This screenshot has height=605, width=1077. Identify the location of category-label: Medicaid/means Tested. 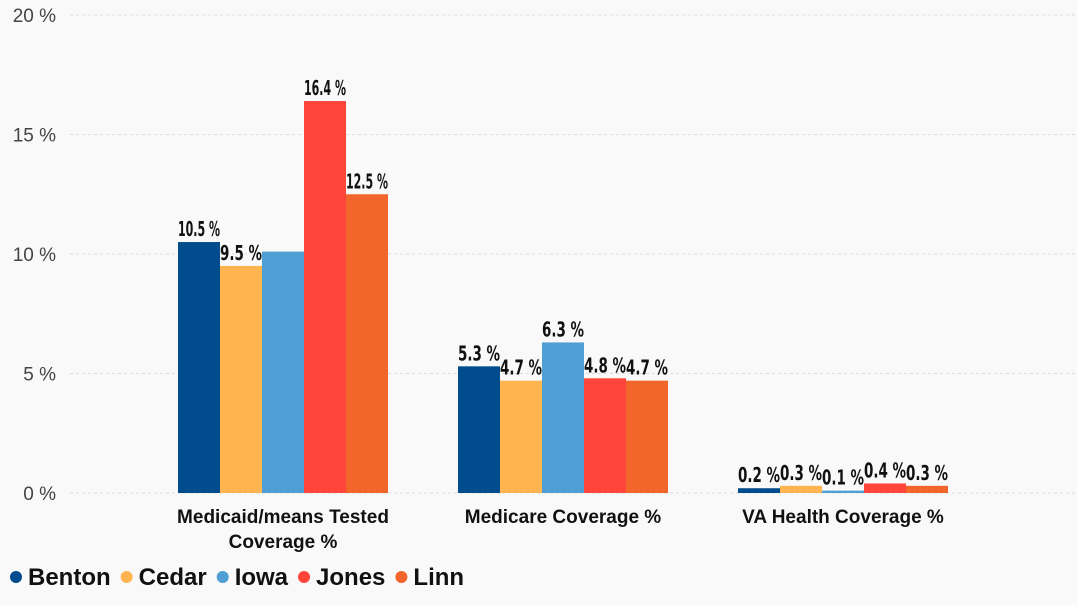
(283, 517).